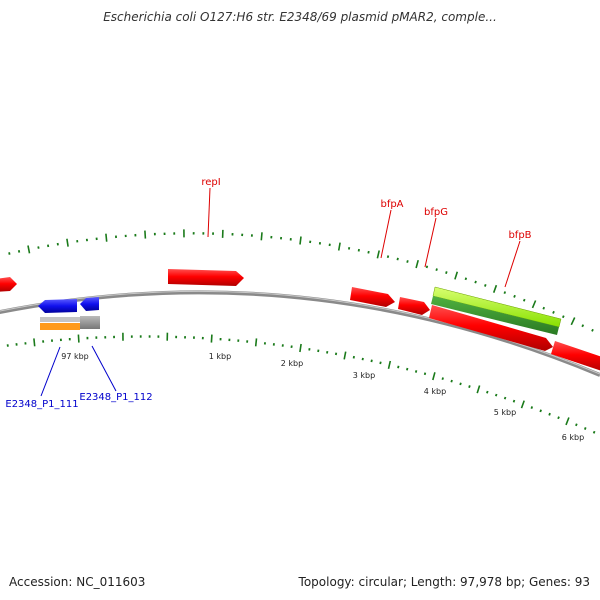 The width and height of the screenshot is (600, 600). Describe the element at coordinates (364, 375) in the screenshot. I see `scale-label-3kbp: 3 kbp` at that location.